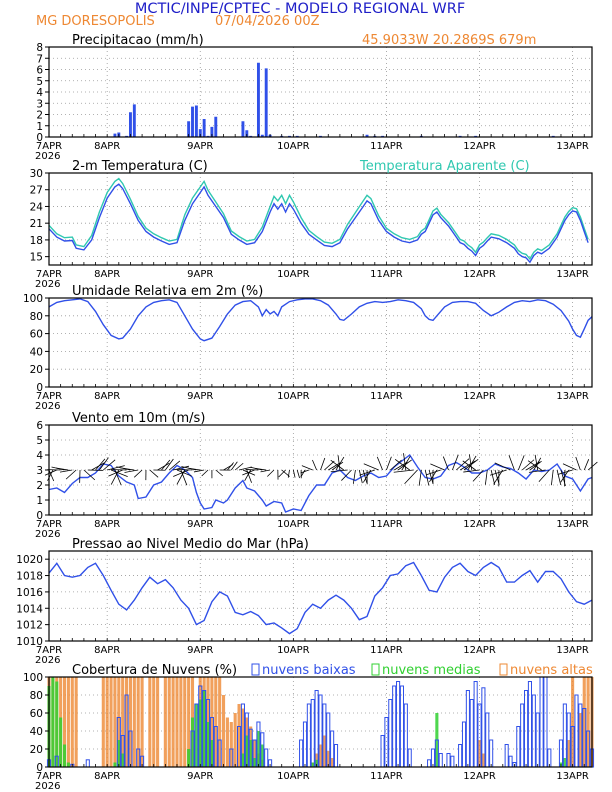 The image size is (612, 792). What do you see at coordinates (29, 642) in the screenshot?
I see `y-tick-label: 1010` at bounding box center [29, 642].